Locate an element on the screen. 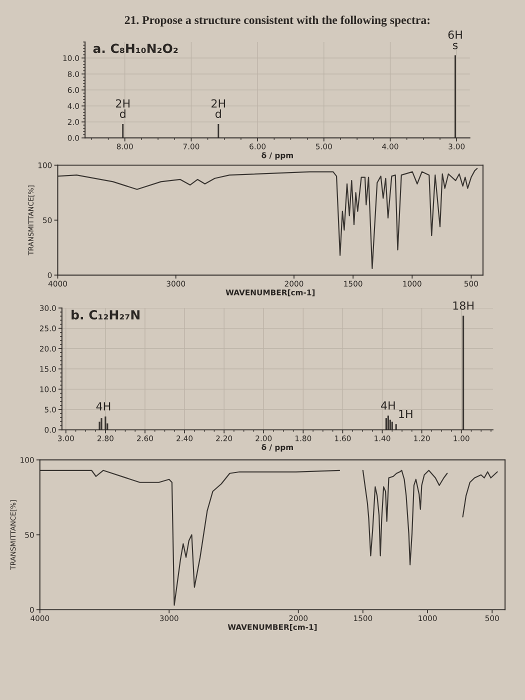 The image size is (525, 700). annotation: 1H is located at coordinates (405, 414).